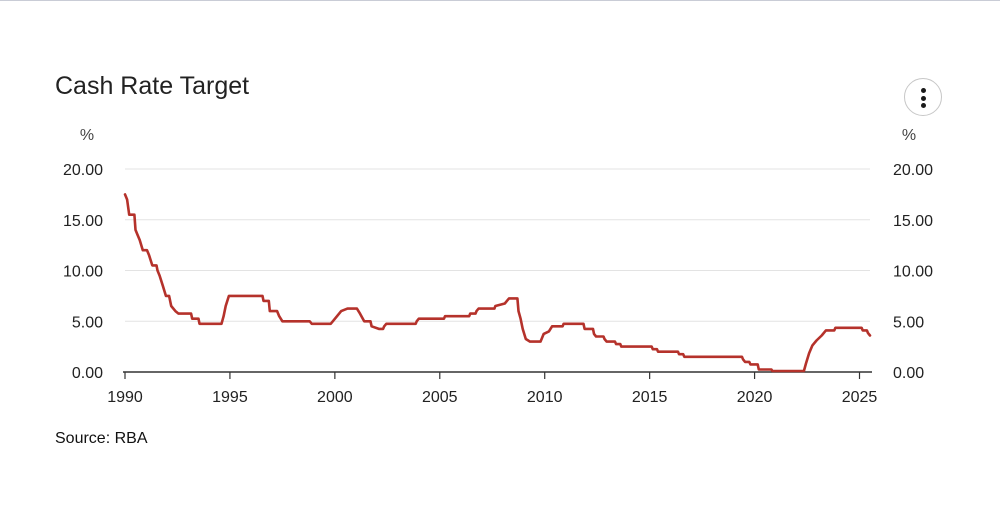 Image resolution: width=1000 pixels, height=532 pixels. Describe the element at coordinates (497, 375) in the screenshot. I see `chart-axes` at that location.